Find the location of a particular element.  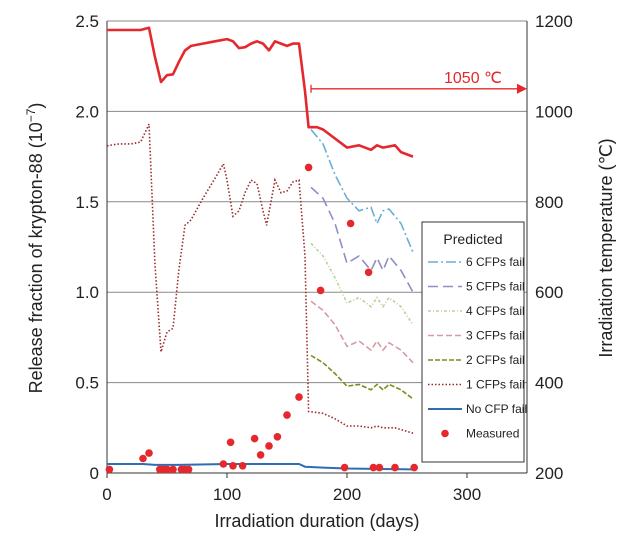

x-tick-label: 0 is located at coordinates (106, 494).